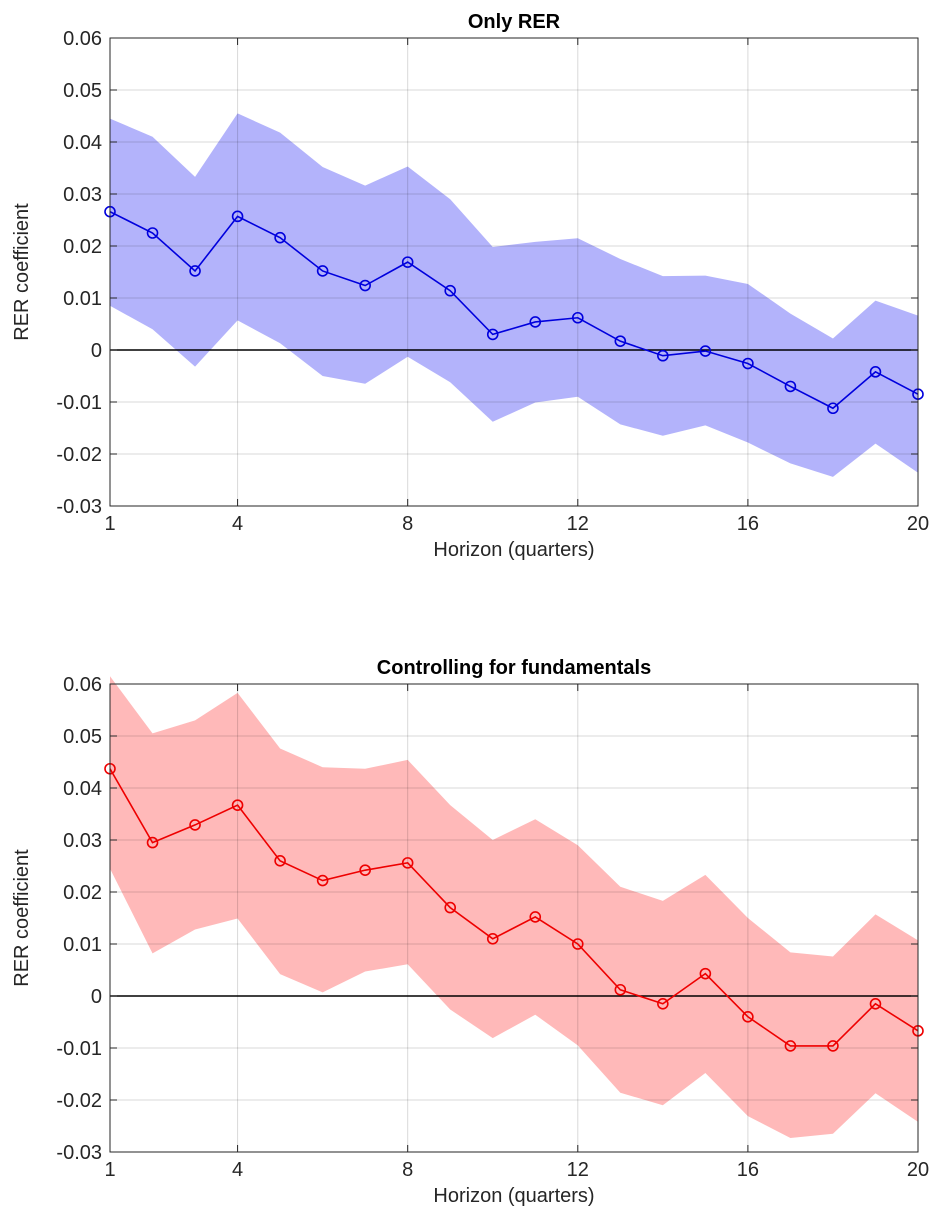 This screenshot has width=930, height=1218. What do you see at coordinates (514, 310) in the screenshot?
I see `series-line` at bounding box center [514, 310].